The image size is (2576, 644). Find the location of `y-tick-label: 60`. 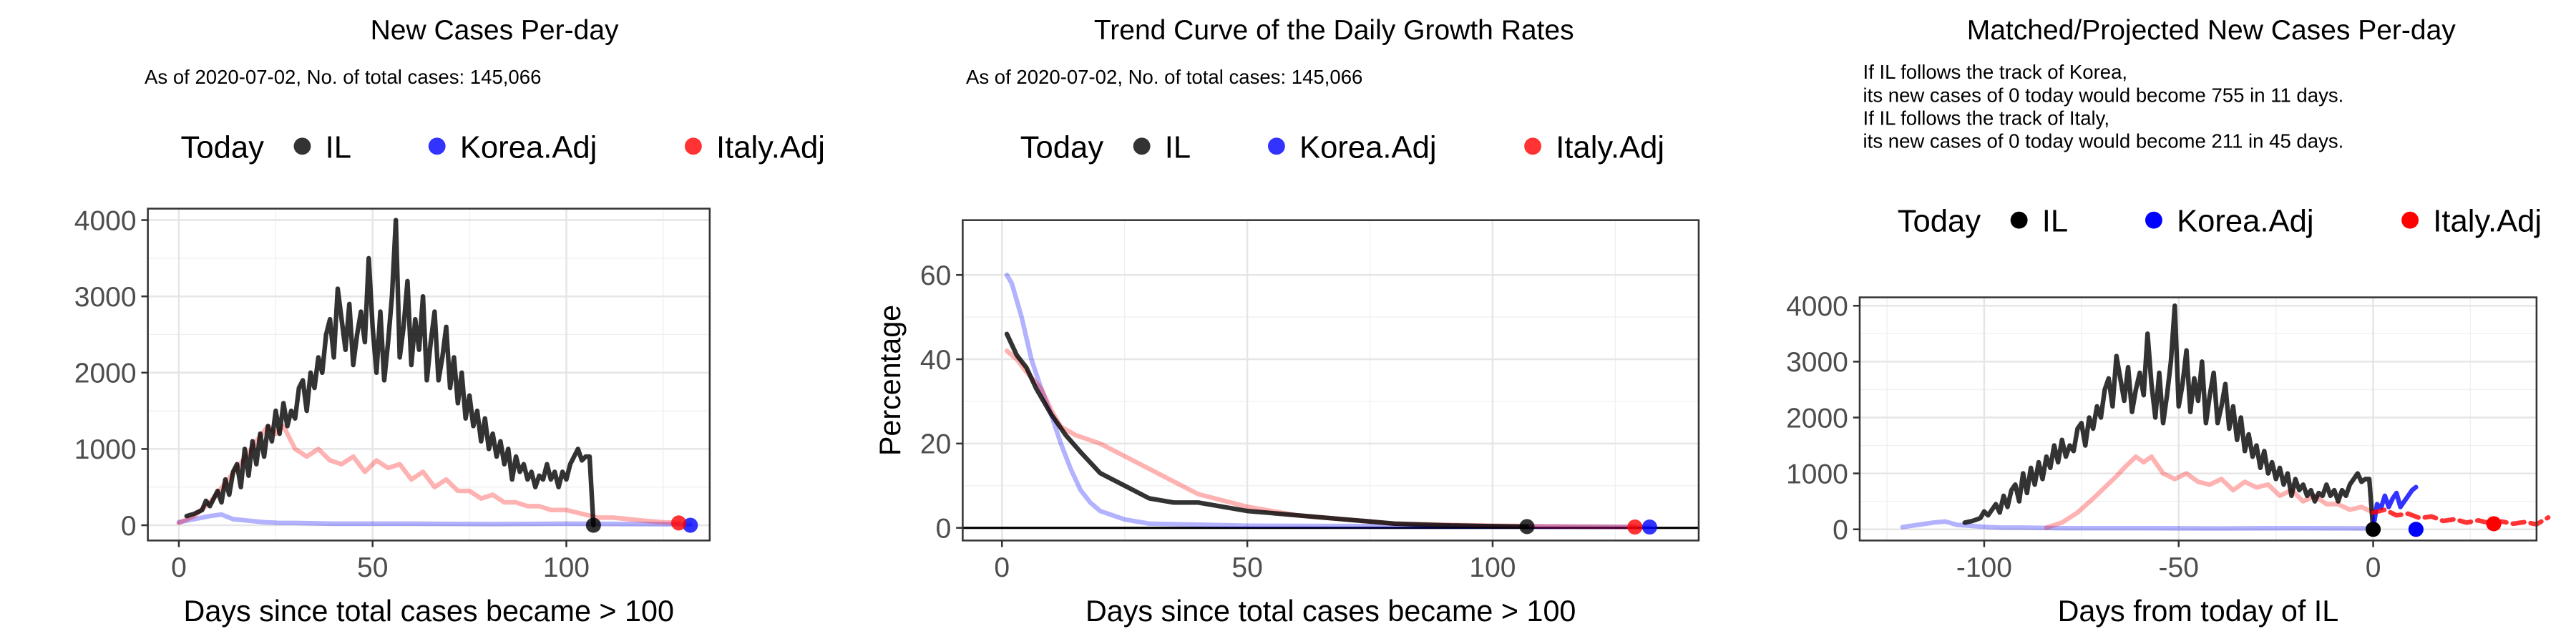

y-tick-label: 60 is located at coordinates (935, 275).